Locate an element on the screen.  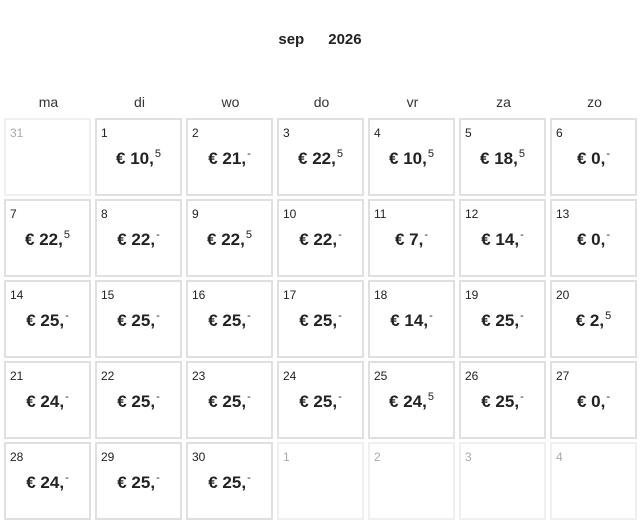
day-price: € 10,5 is located at coordinates (138, 158).